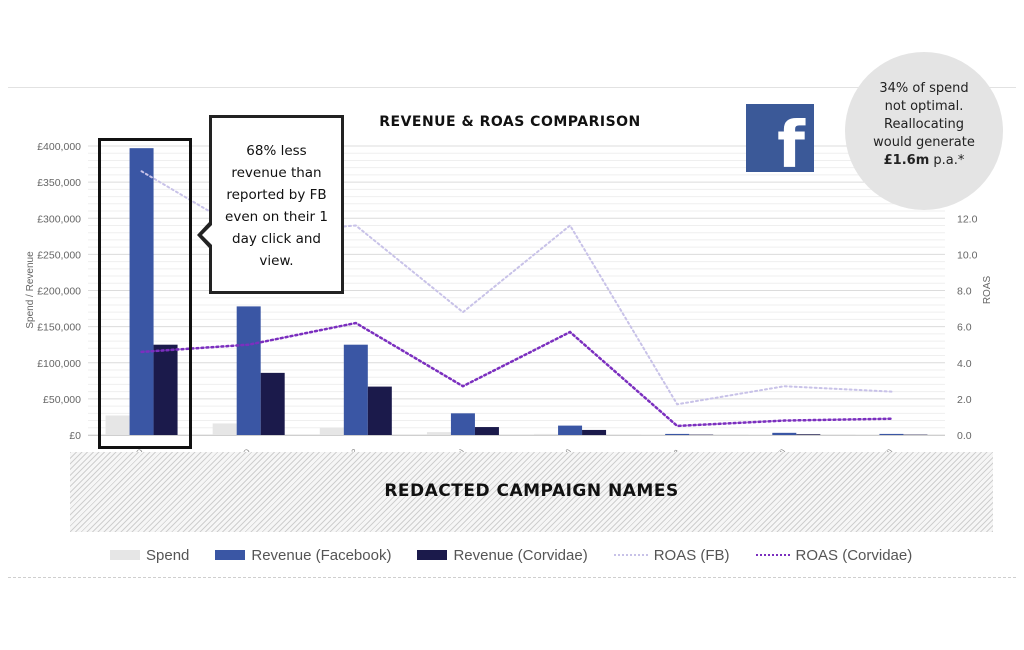  What do you see at coordinates (75, 436) in the screenshot?
I see `y-tick-label: £0` at bounding box center [75, 436].